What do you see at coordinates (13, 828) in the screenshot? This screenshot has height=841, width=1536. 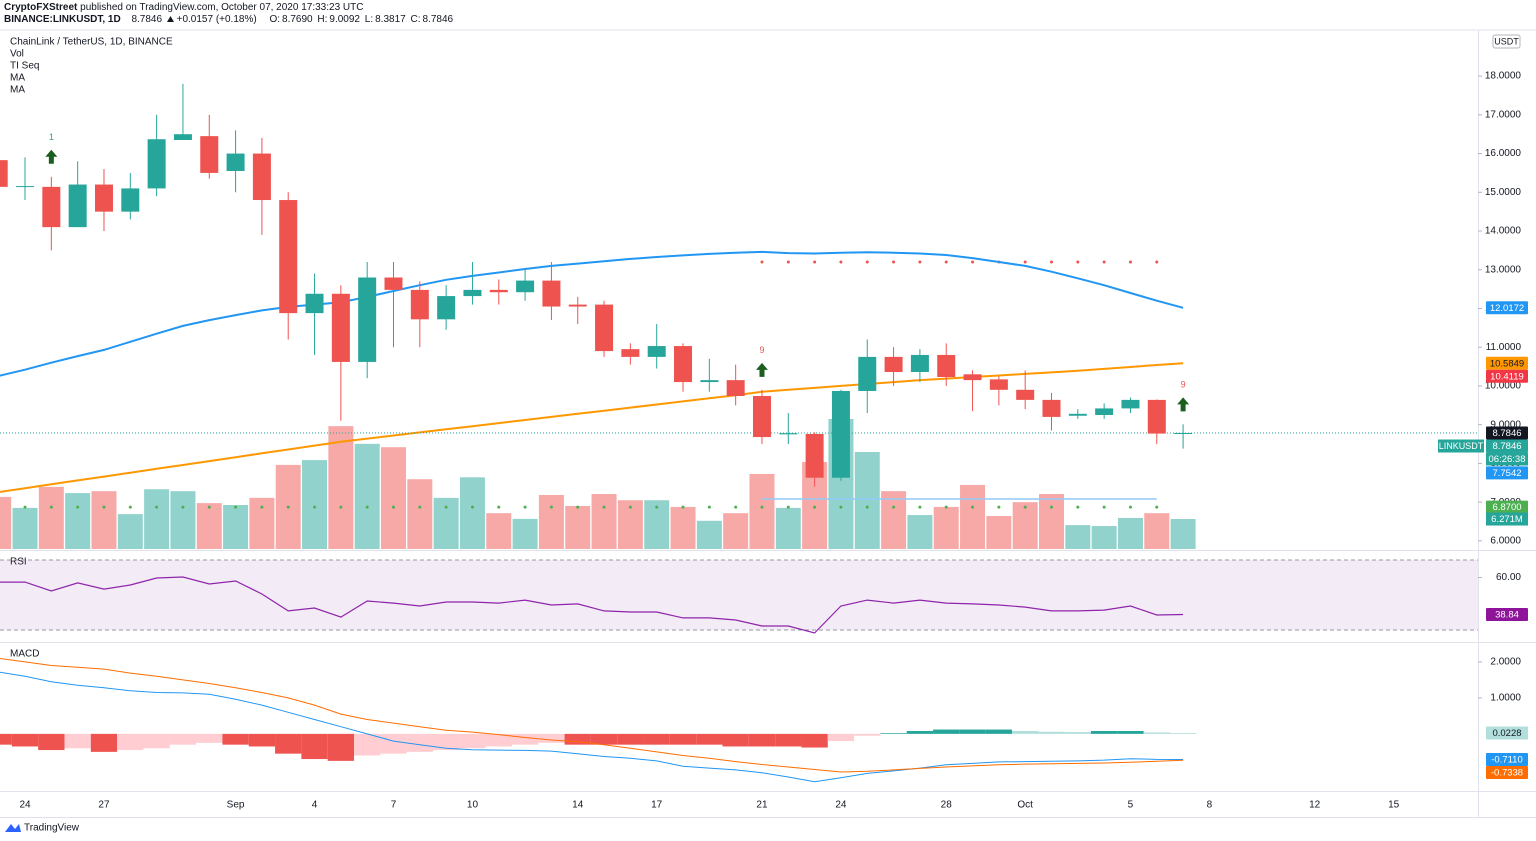 I see `logo-icon` at bounding box center [13, 828].